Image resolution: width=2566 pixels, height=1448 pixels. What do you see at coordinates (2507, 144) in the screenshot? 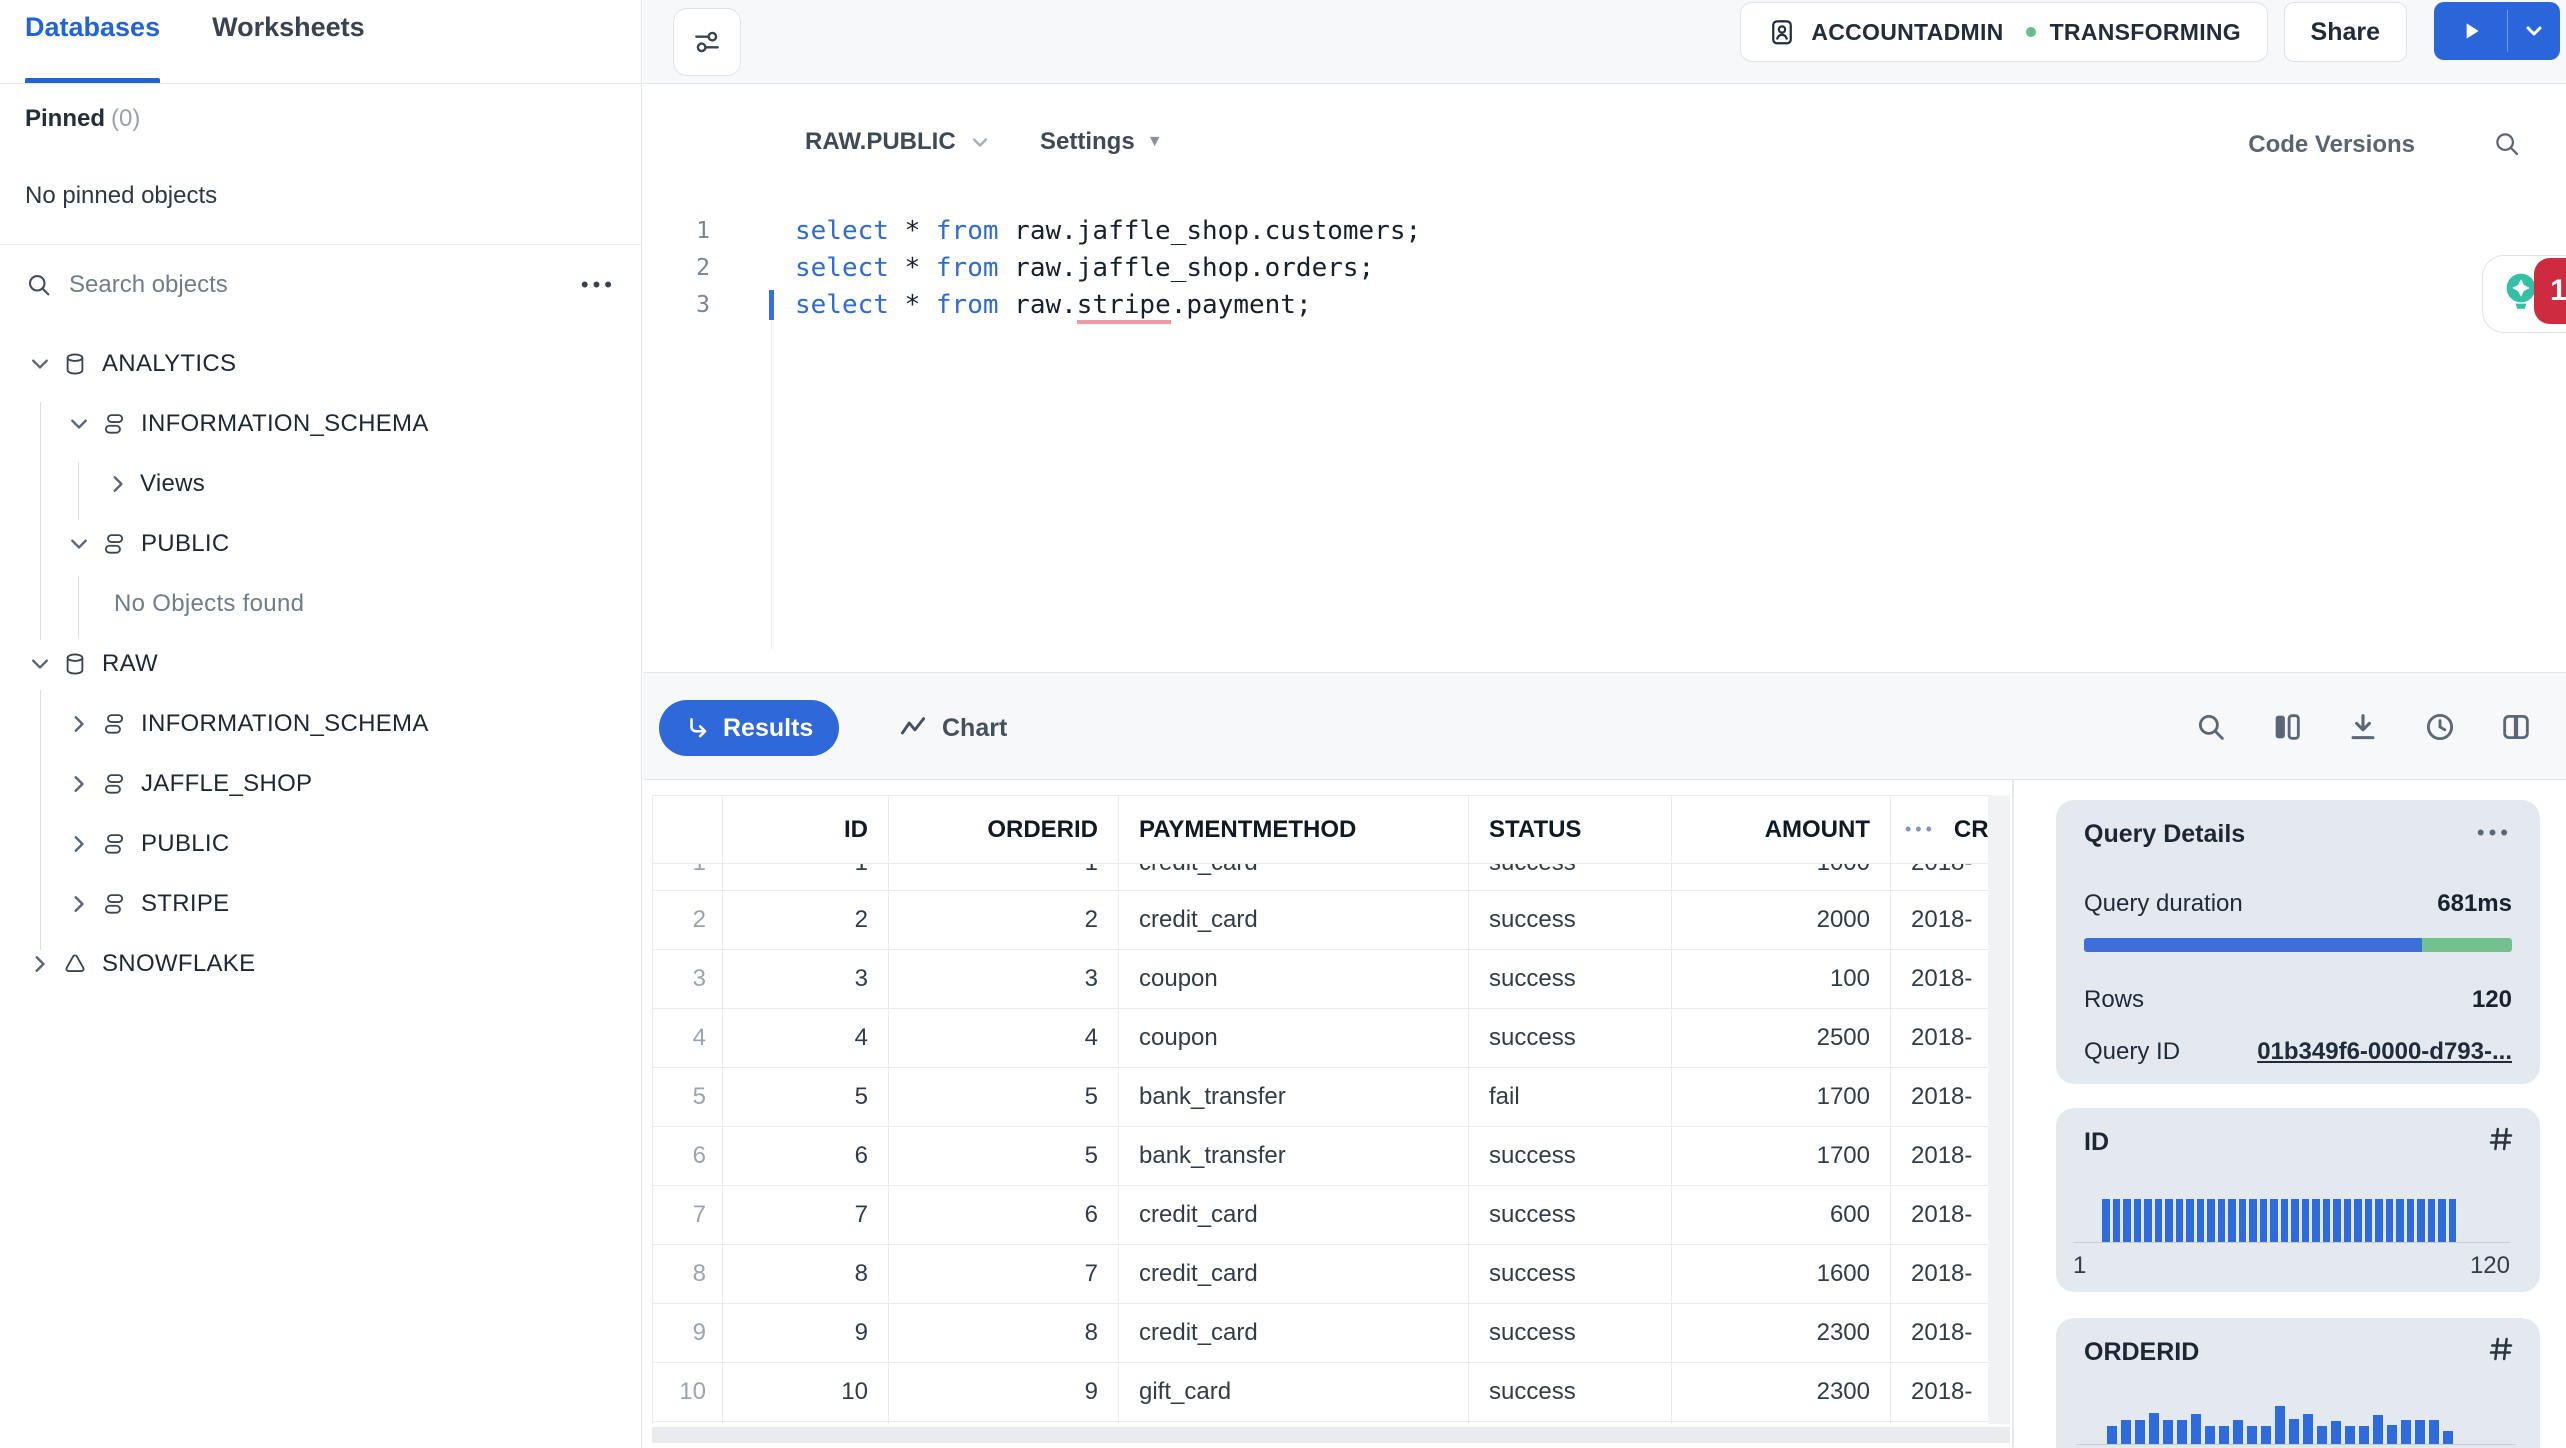
I see `editor-search-icon` at bounding box center [2507, 144].